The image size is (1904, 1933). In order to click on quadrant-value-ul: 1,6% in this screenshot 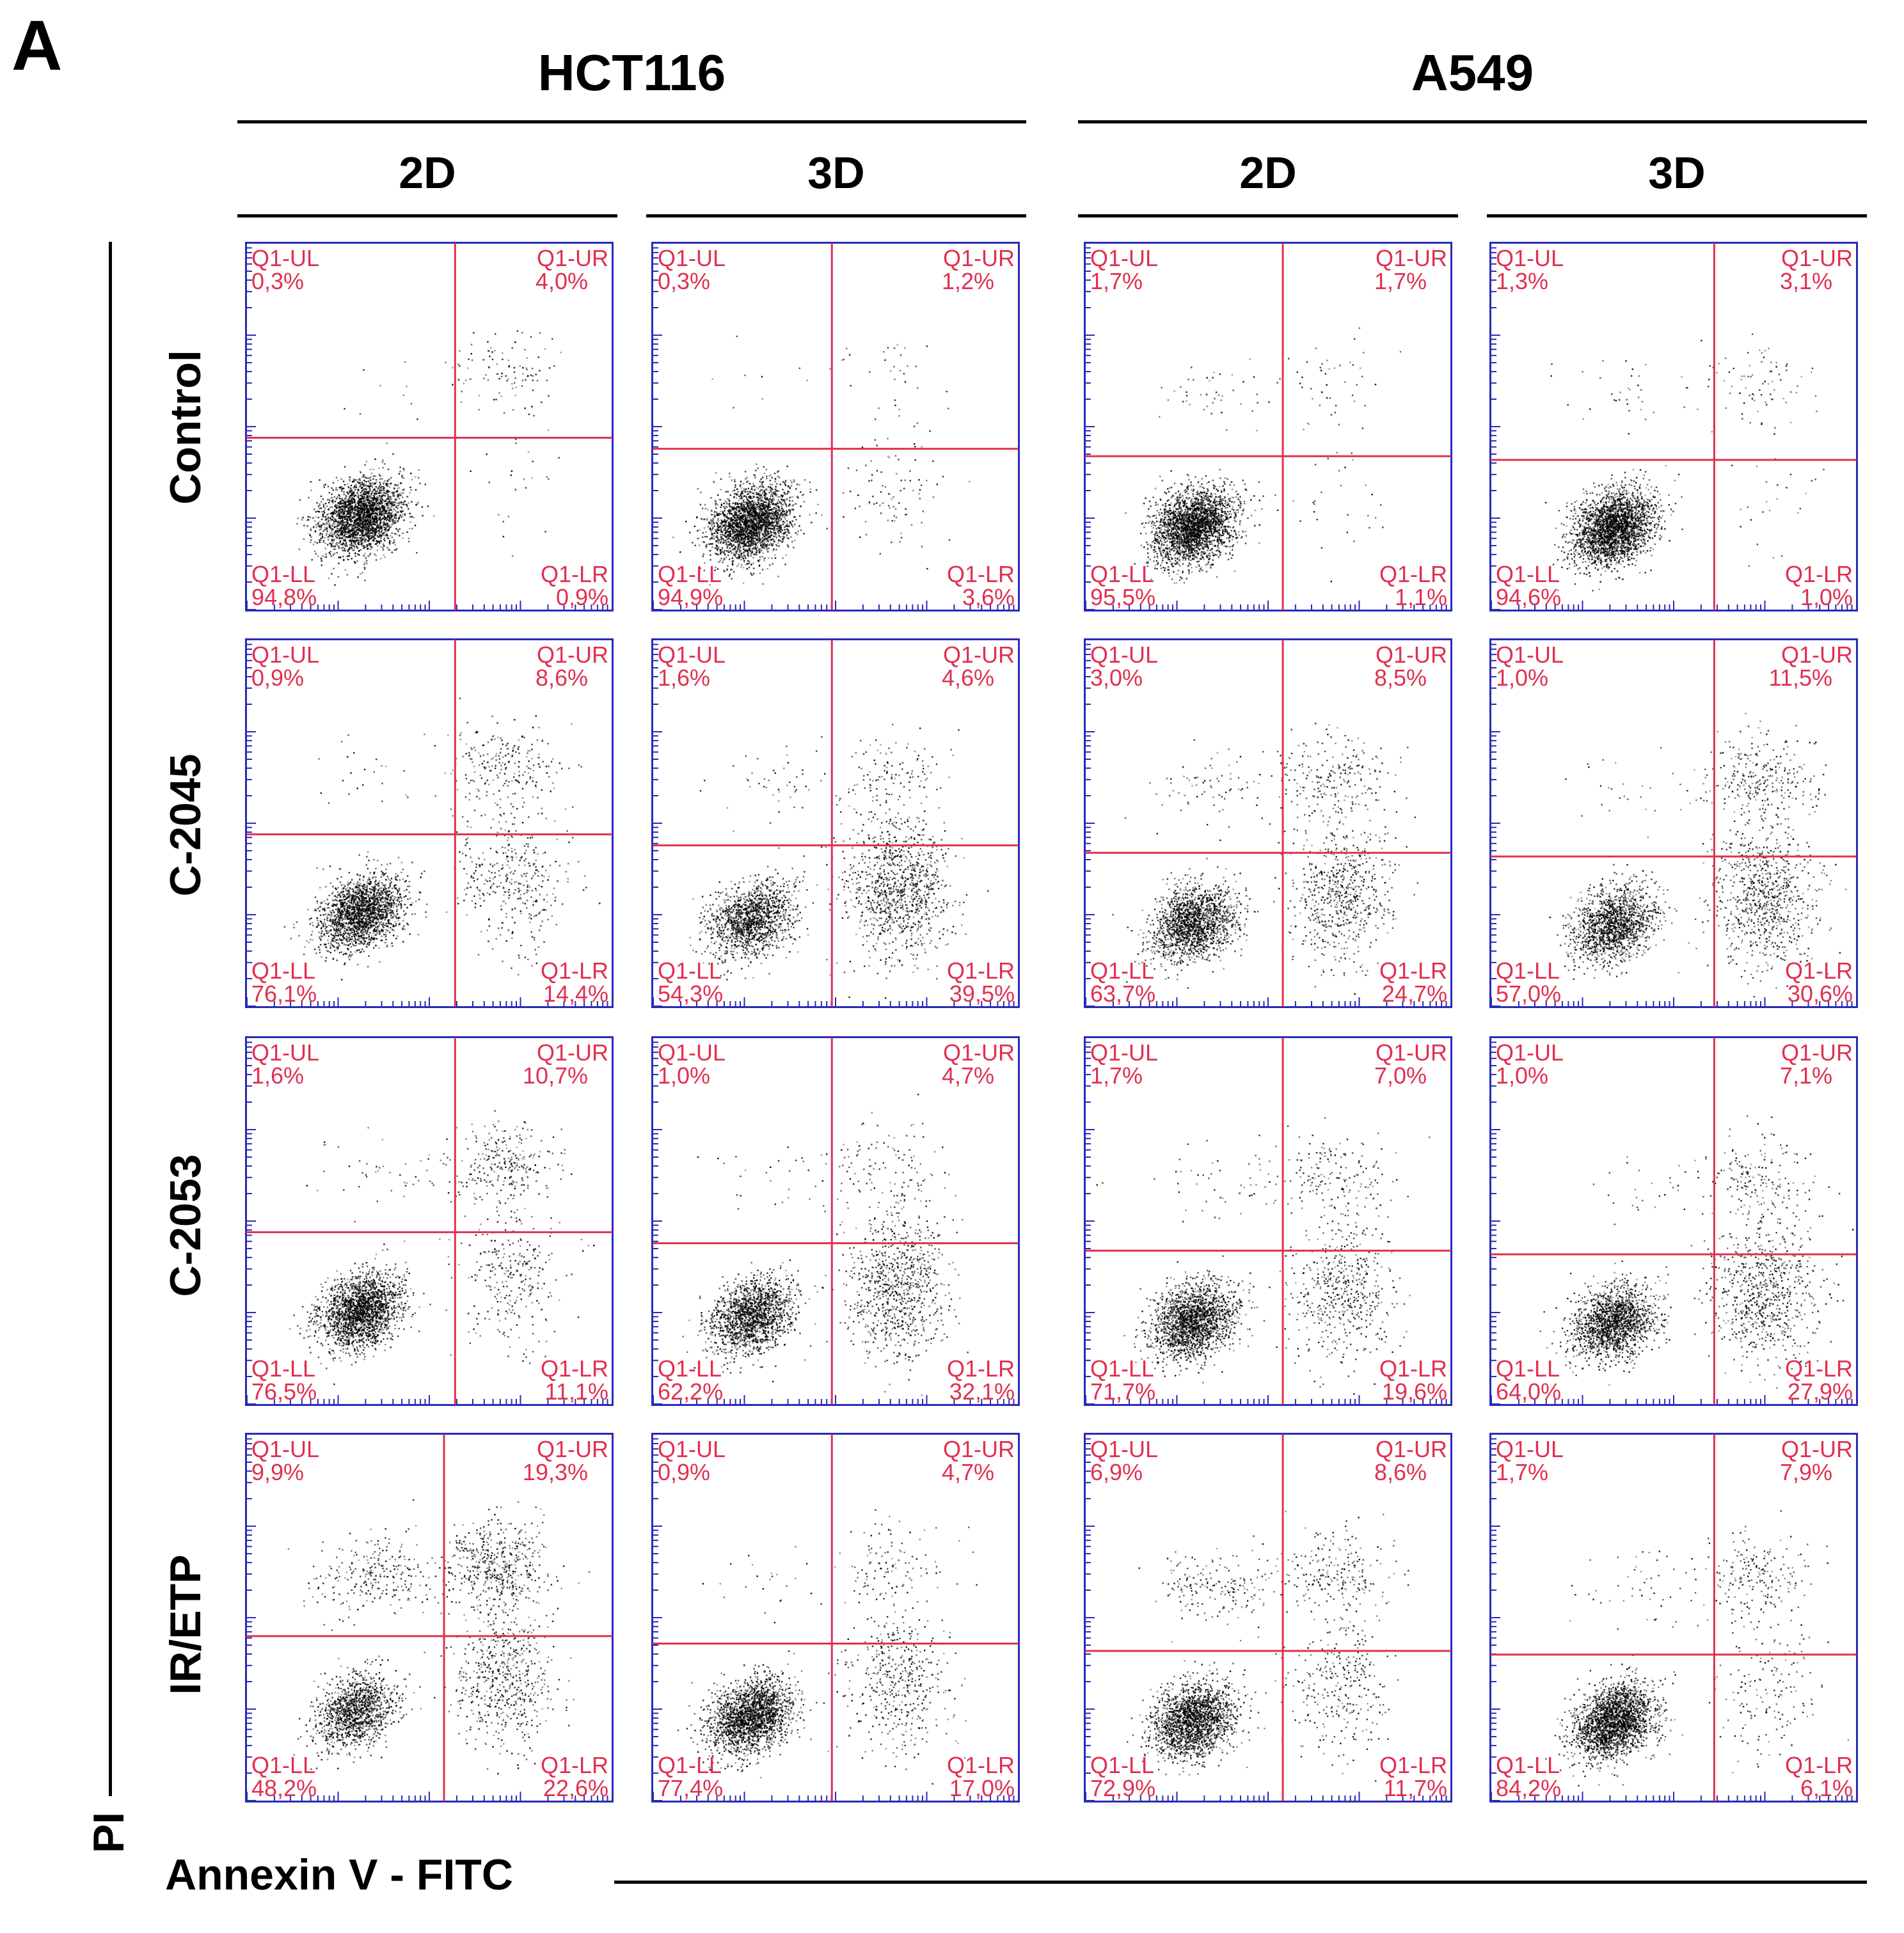, I will do `click(684, 678)`.